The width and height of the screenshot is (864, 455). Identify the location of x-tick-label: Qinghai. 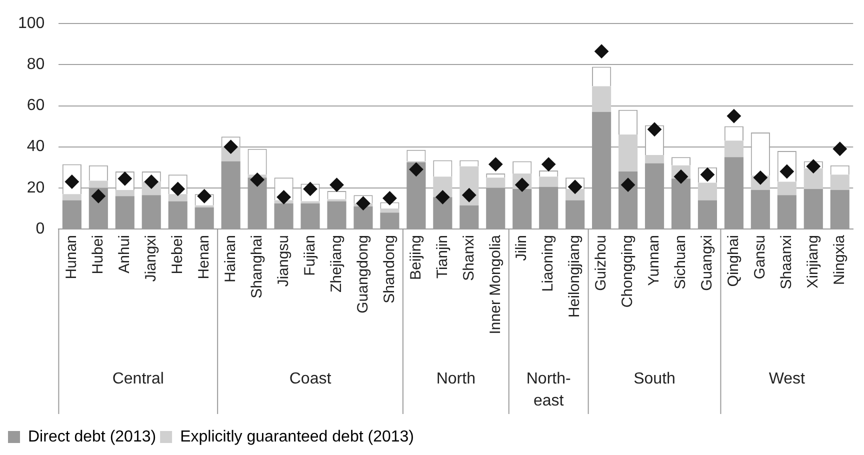
(733, 261).